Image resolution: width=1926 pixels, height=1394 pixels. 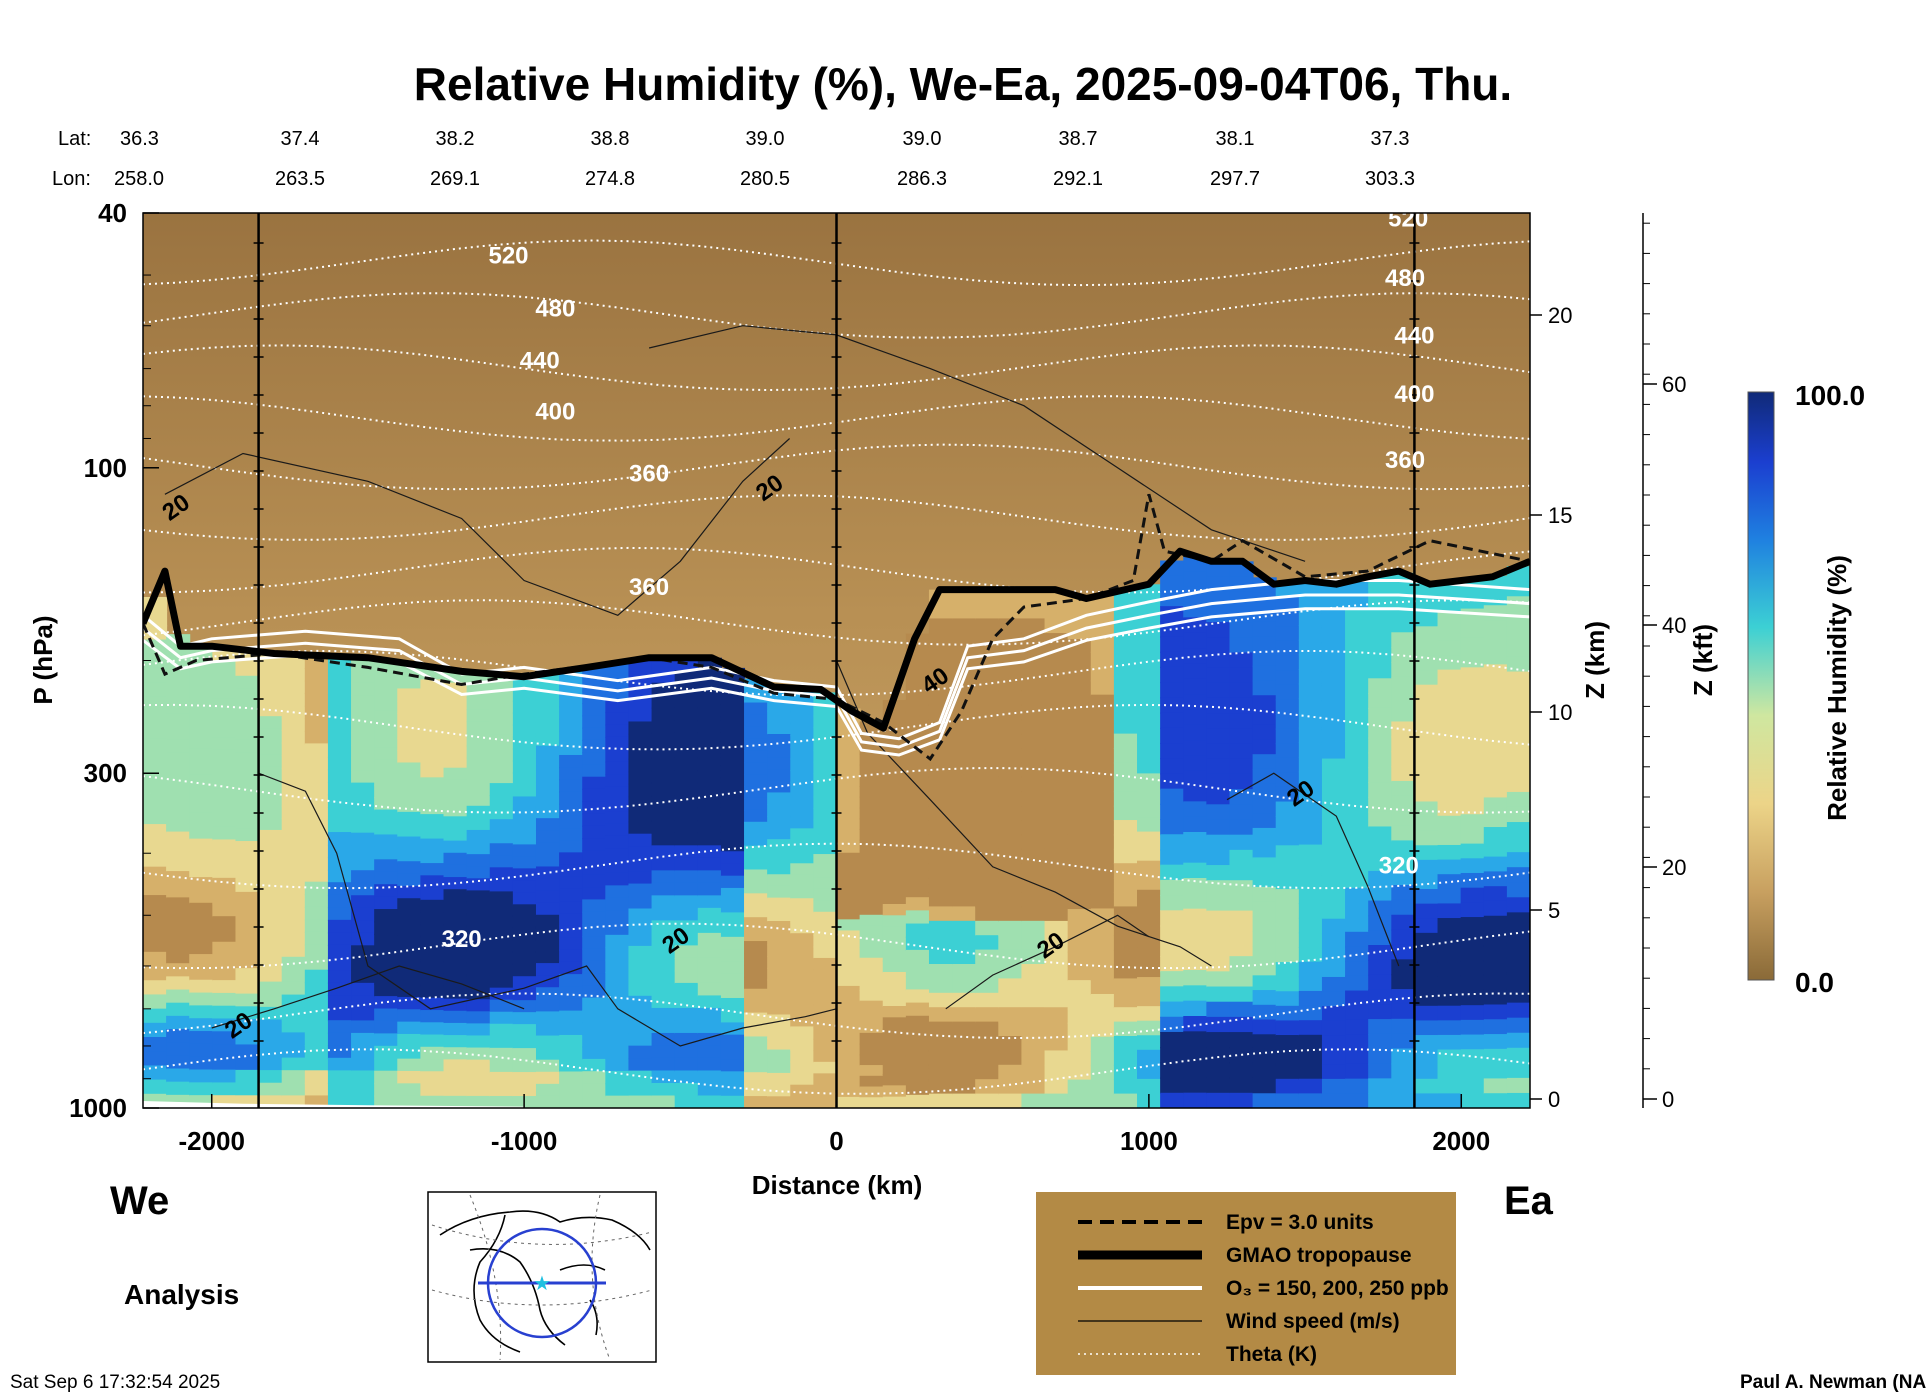 What do you see at coordinates (1554, 910) in the screenshot?
I see `z-km-tick-label: 5` at bounding box center [1554, 910].